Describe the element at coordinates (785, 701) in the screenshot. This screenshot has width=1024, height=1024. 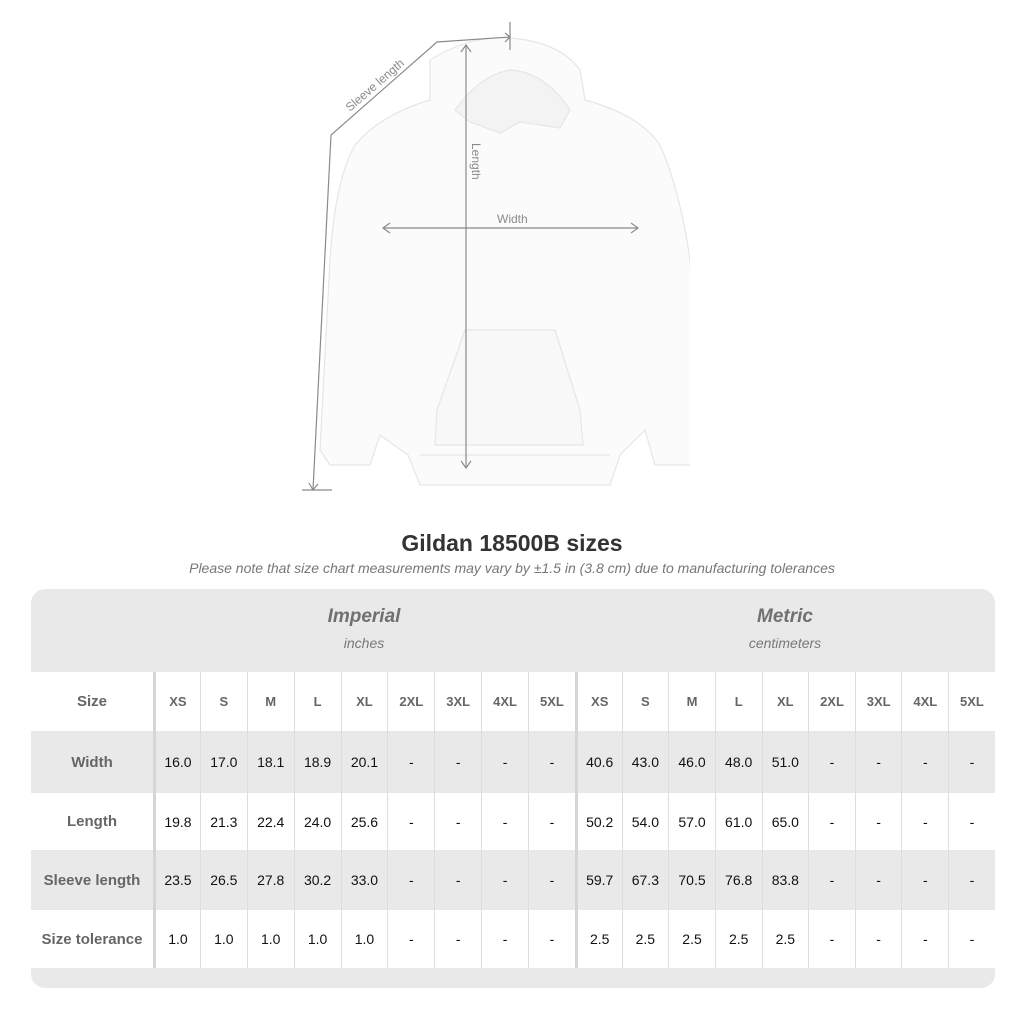
I see `metric-size-header: XL` at that location.